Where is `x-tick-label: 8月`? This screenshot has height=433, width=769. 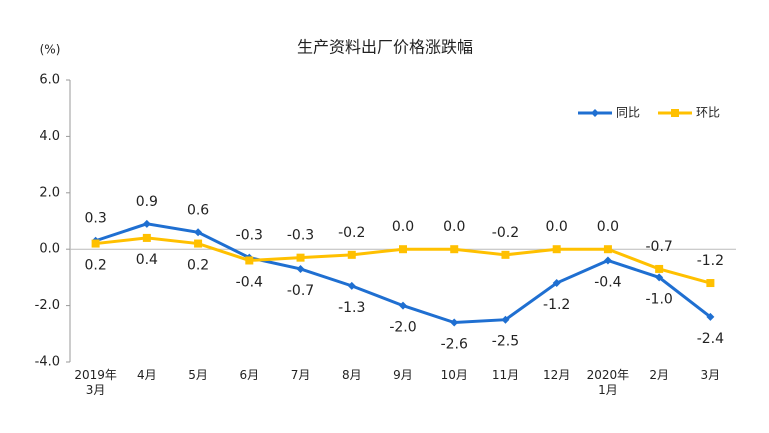
x-tick-label: 8月 is located at coordinates (351, 375).